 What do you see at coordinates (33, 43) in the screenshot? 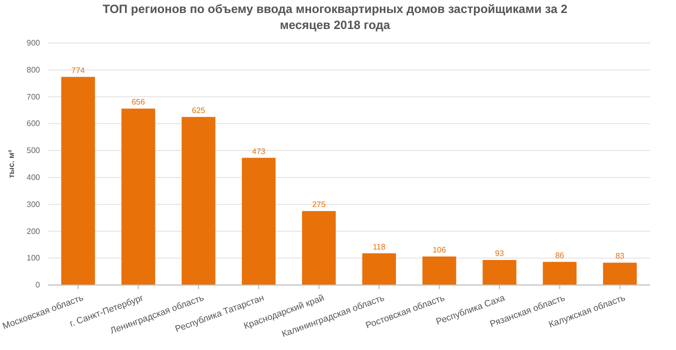
I see `y-tick-label: 900` at bounding box center [33, 43].